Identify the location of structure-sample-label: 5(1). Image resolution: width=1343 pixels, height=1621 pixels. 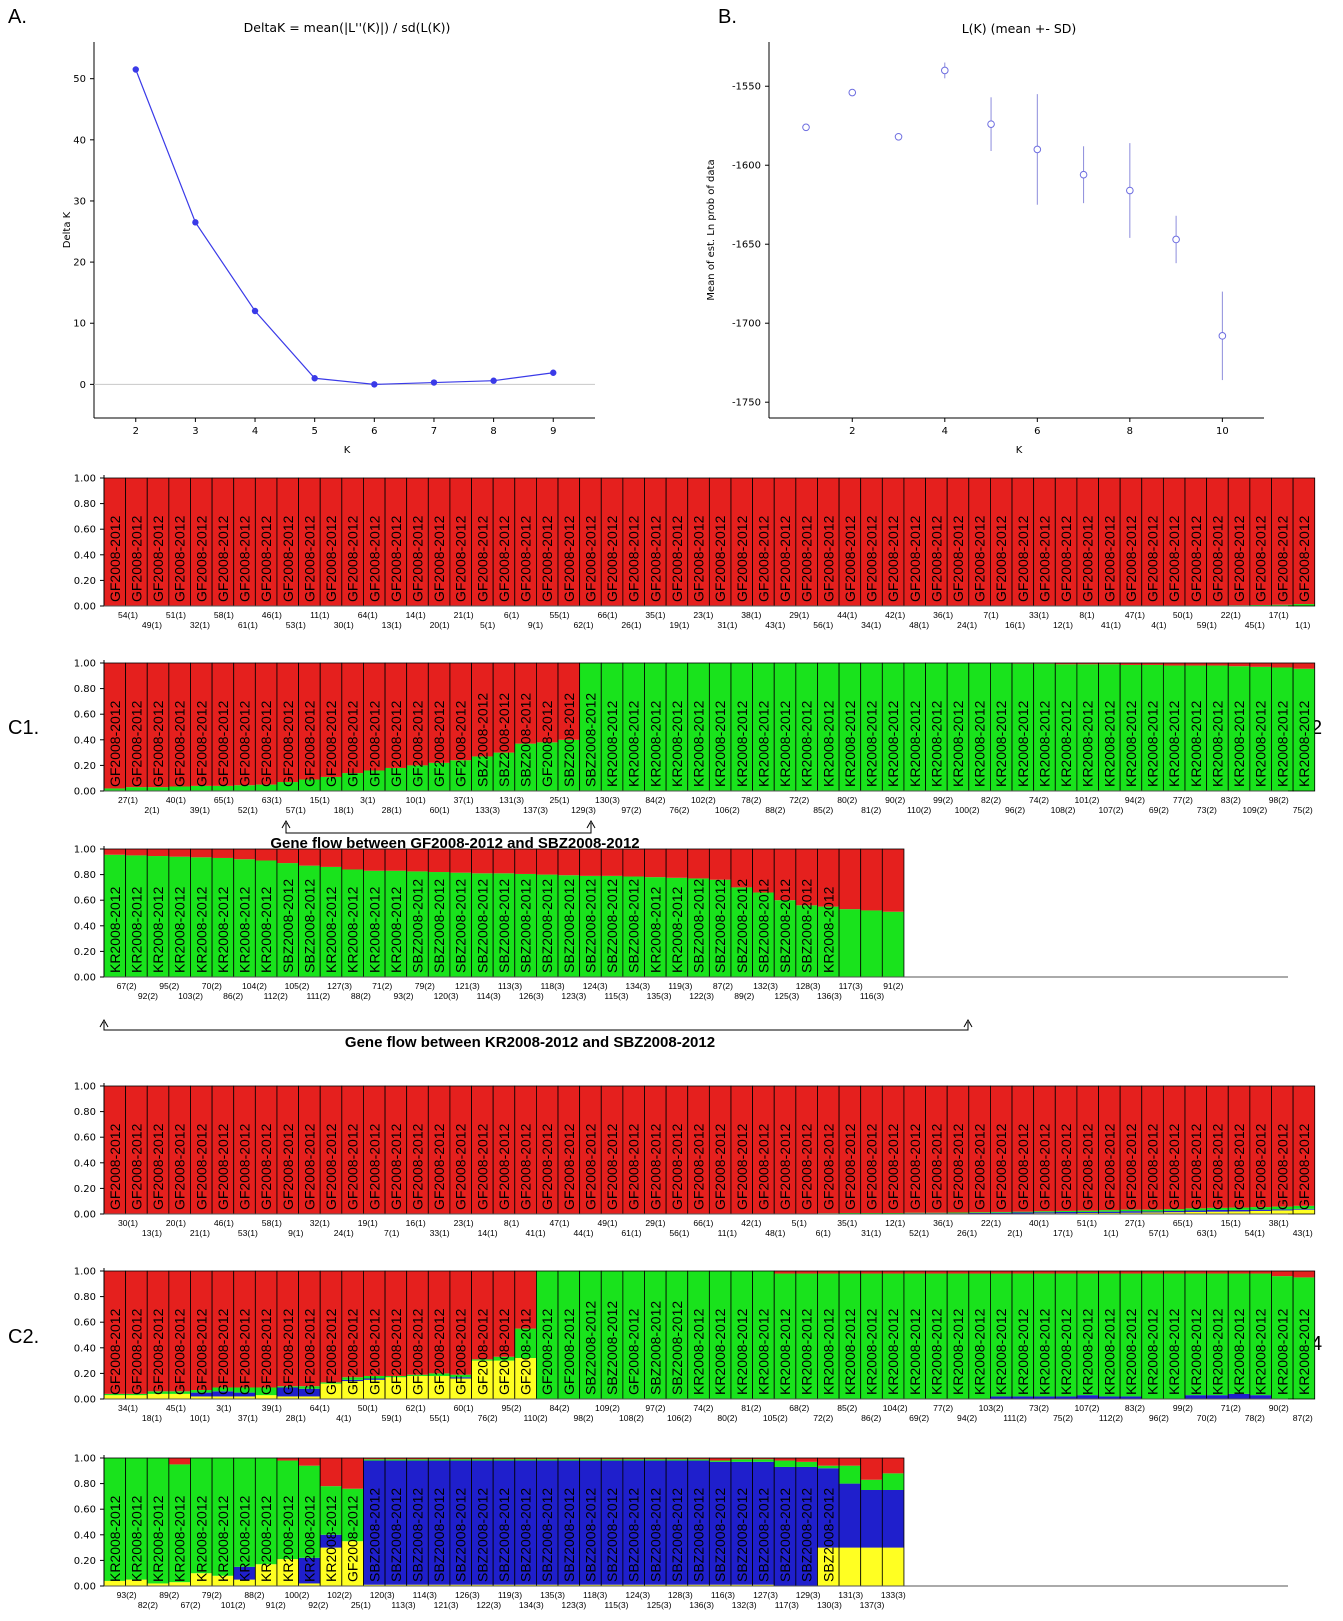
(487, 625).